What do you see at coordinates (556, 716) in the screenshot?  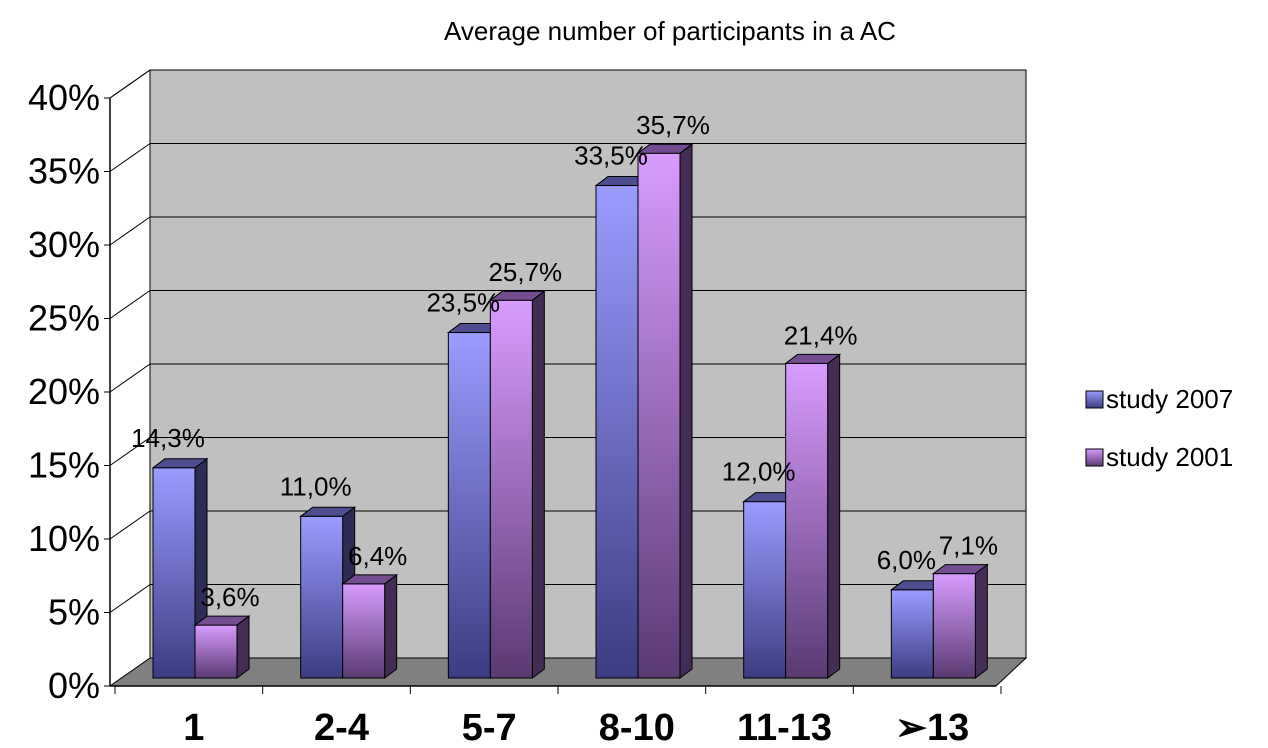 I see `x-axis: 1 2-4 5-7 8-10 11-13 ➢13` at bounding box center [556, 716].